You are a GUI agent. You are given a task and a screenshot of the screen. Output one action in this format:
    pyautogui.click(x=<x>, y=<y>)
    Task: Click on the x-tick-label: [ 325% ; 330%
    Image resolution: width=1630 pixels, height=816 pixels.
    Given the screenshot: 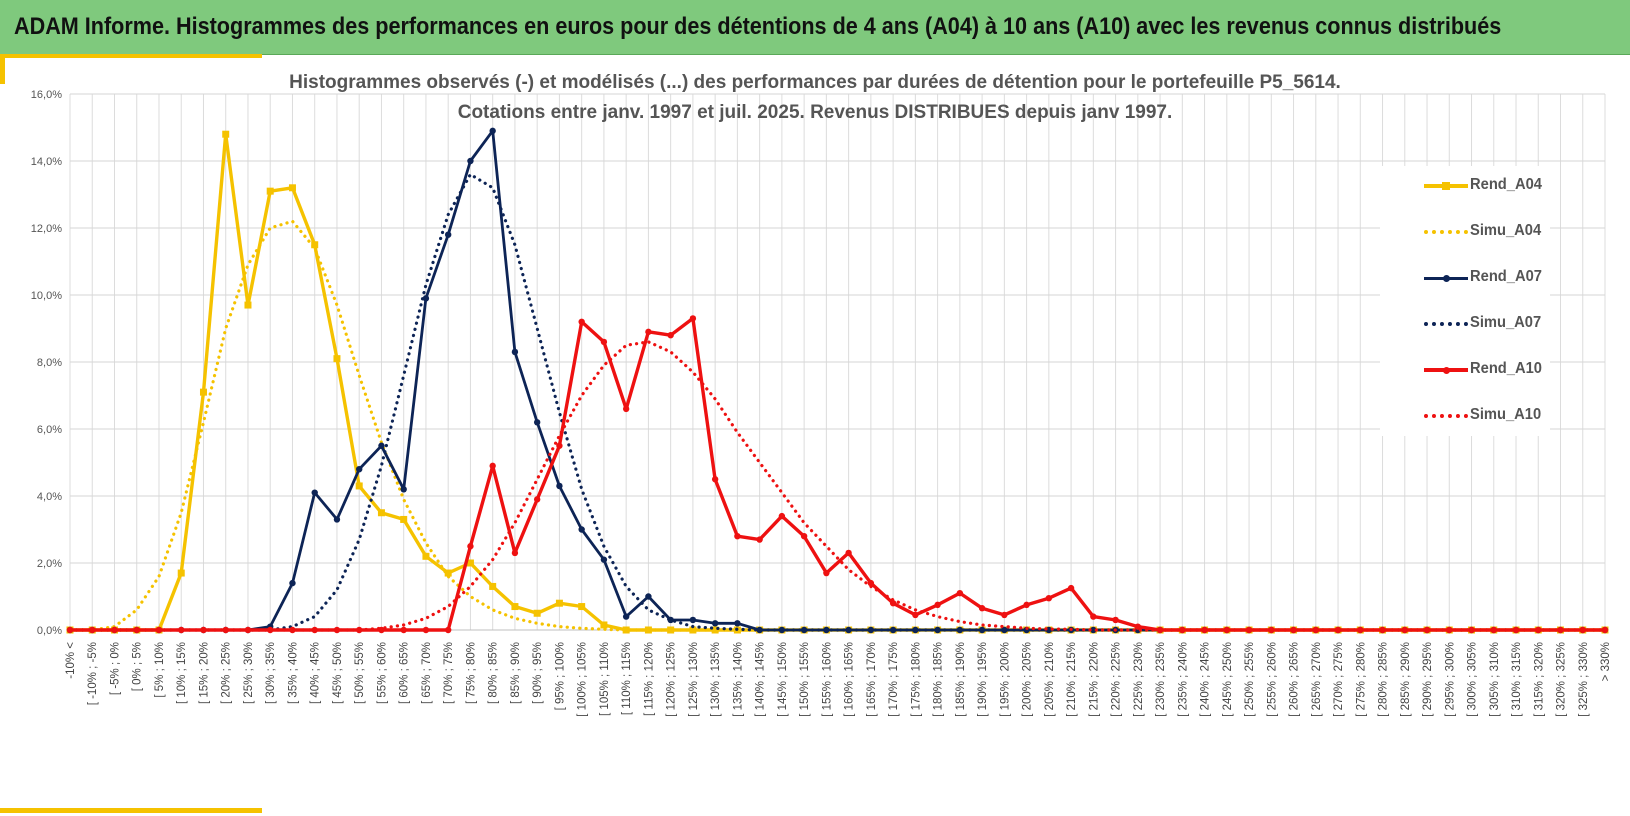 What is the action you would take?
    pyautogui.click(x=1584, y=679)
    